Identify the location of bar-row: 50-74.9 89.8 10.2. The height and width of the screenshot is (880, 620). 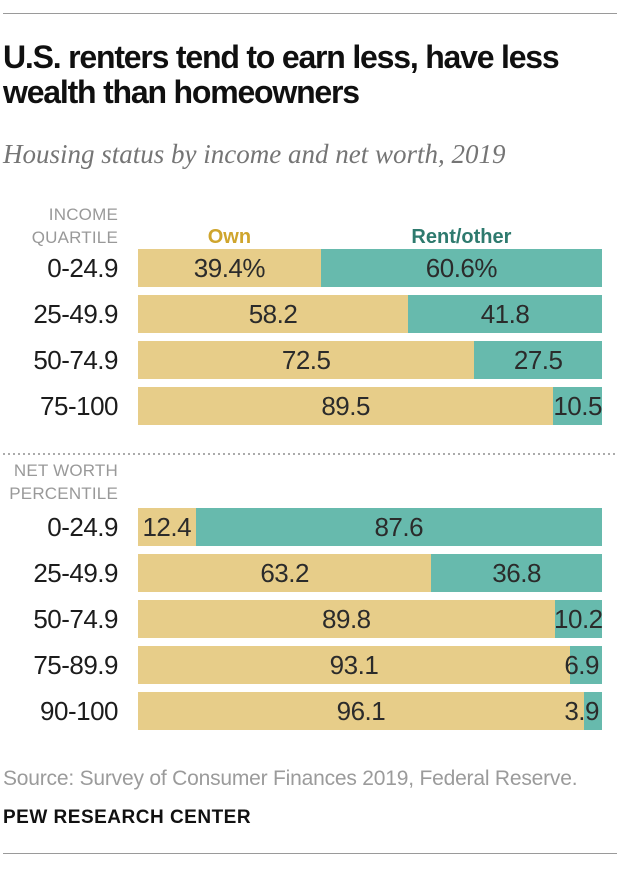
(310, 619).